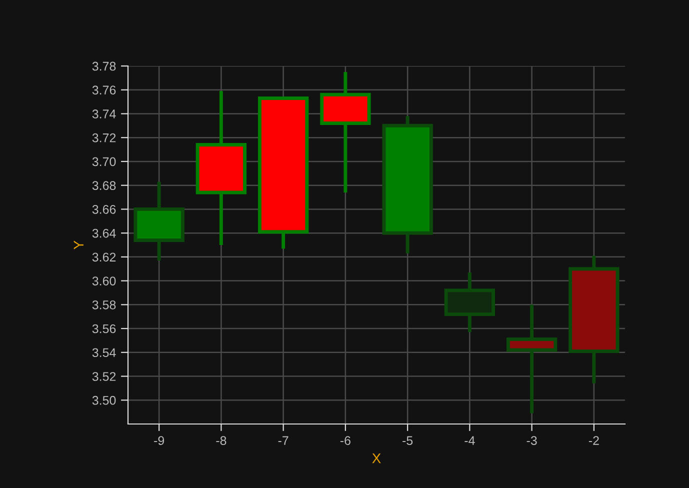 Image resolution: width=689 pixels, height=488 pixels. I want to click on y-tick-label: 3.54, so click(104, 353).